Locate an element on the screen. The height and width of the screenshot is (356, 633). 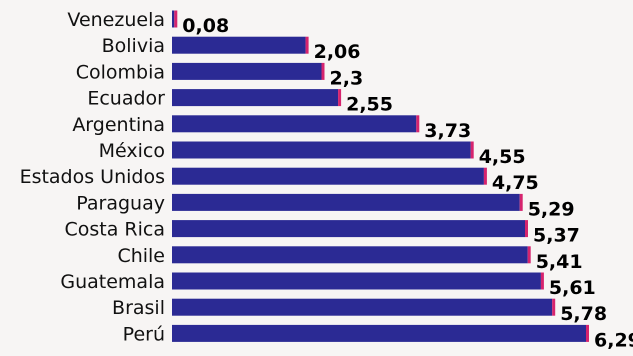
value-label-ecuador: 2,55 is located at coordinates (369, 105).